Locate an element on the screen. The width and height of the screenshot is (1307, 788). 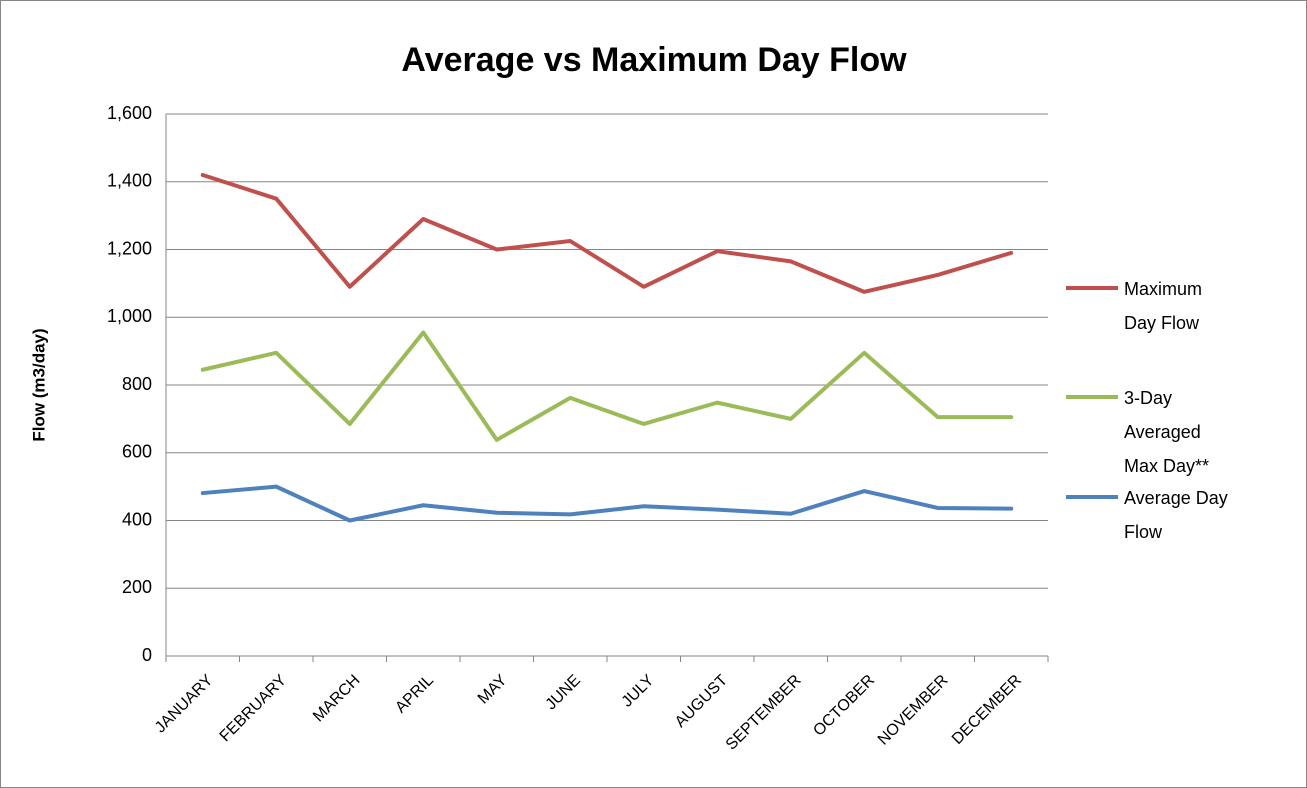
y-tick-label: 1,400 is located at coordinates (129, 181).